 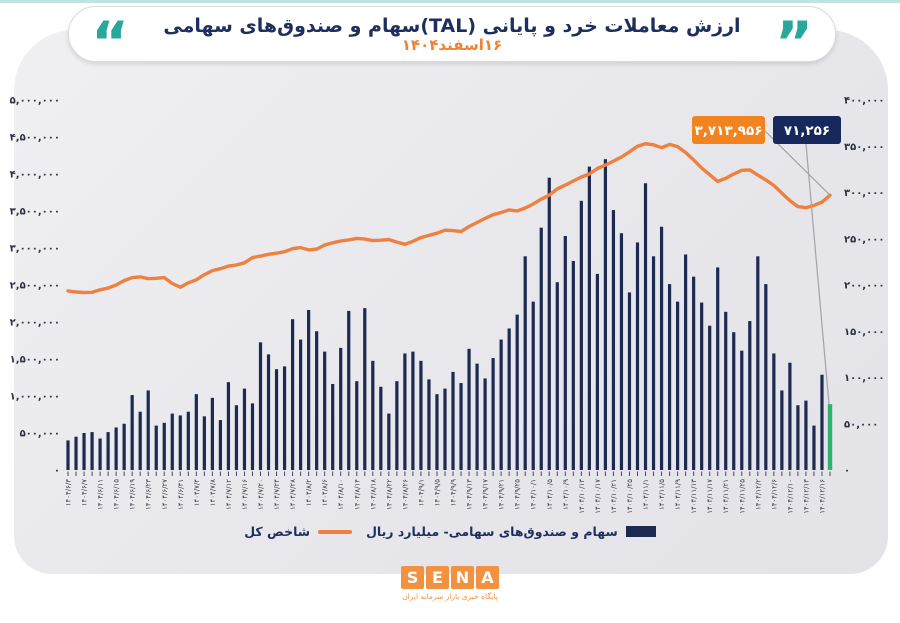 What do you see at coordinates (864, 239) in the screenshot?
I see `right-axis-tick: ۲۵۰,۰۰۰` at bounding box center [864, 239].